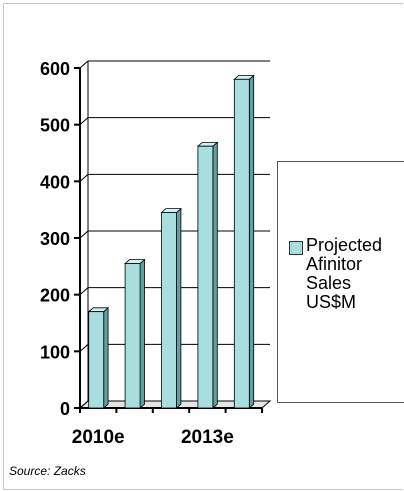 Image resolution: width=404 pixels, height=491 pixels. What do you see at coordinates (55, 239) in the screenshot?
I see `y-tick-label: 300` at bounding box center [55, 239].